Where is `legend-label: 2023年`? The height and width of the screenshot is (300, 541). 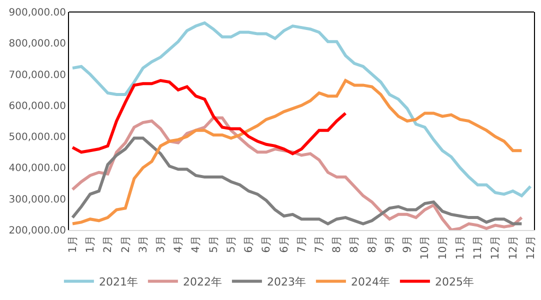
legend-label: 2023年 is located at coordinates (286, 282).